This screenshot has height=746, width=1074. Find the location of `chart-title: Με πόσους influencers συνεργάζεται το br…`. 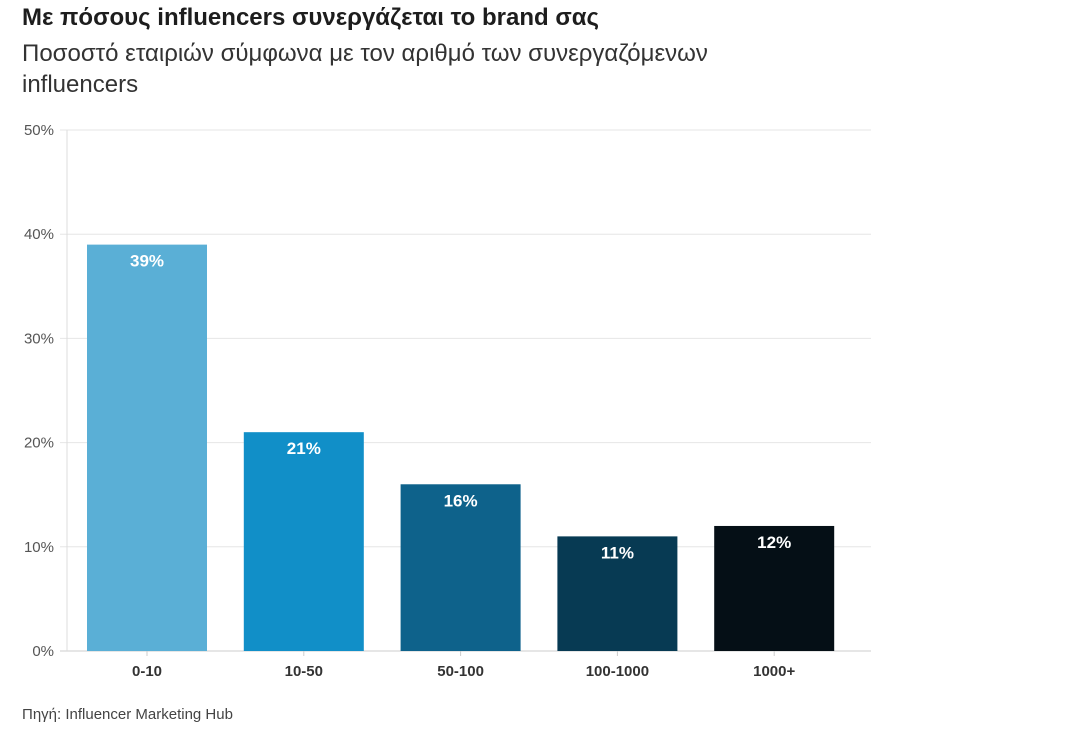

chart-title: Με πόσους influencers συνεργάζεται το br… is located at coordinates (310, 17).